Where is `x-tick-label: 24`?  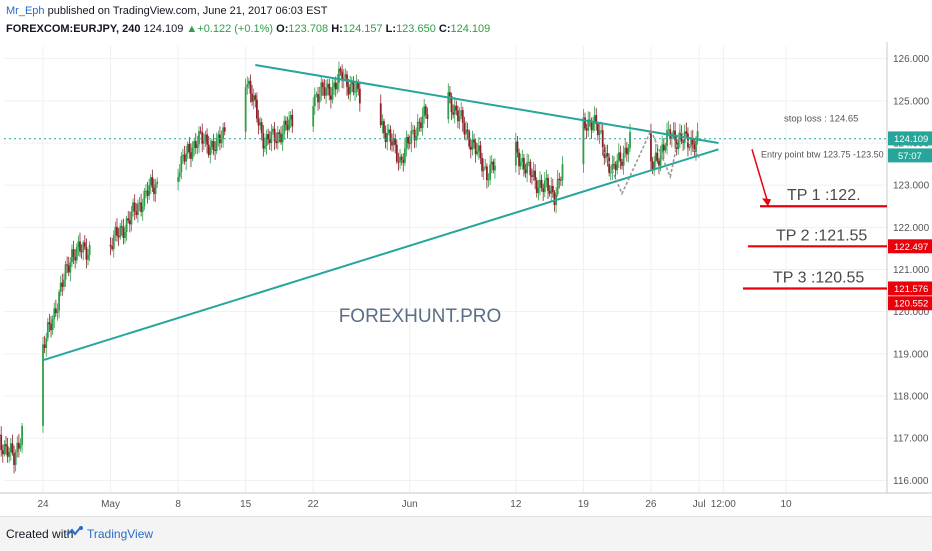
x-tick-label: 24 is located at coordinates (43, 504).